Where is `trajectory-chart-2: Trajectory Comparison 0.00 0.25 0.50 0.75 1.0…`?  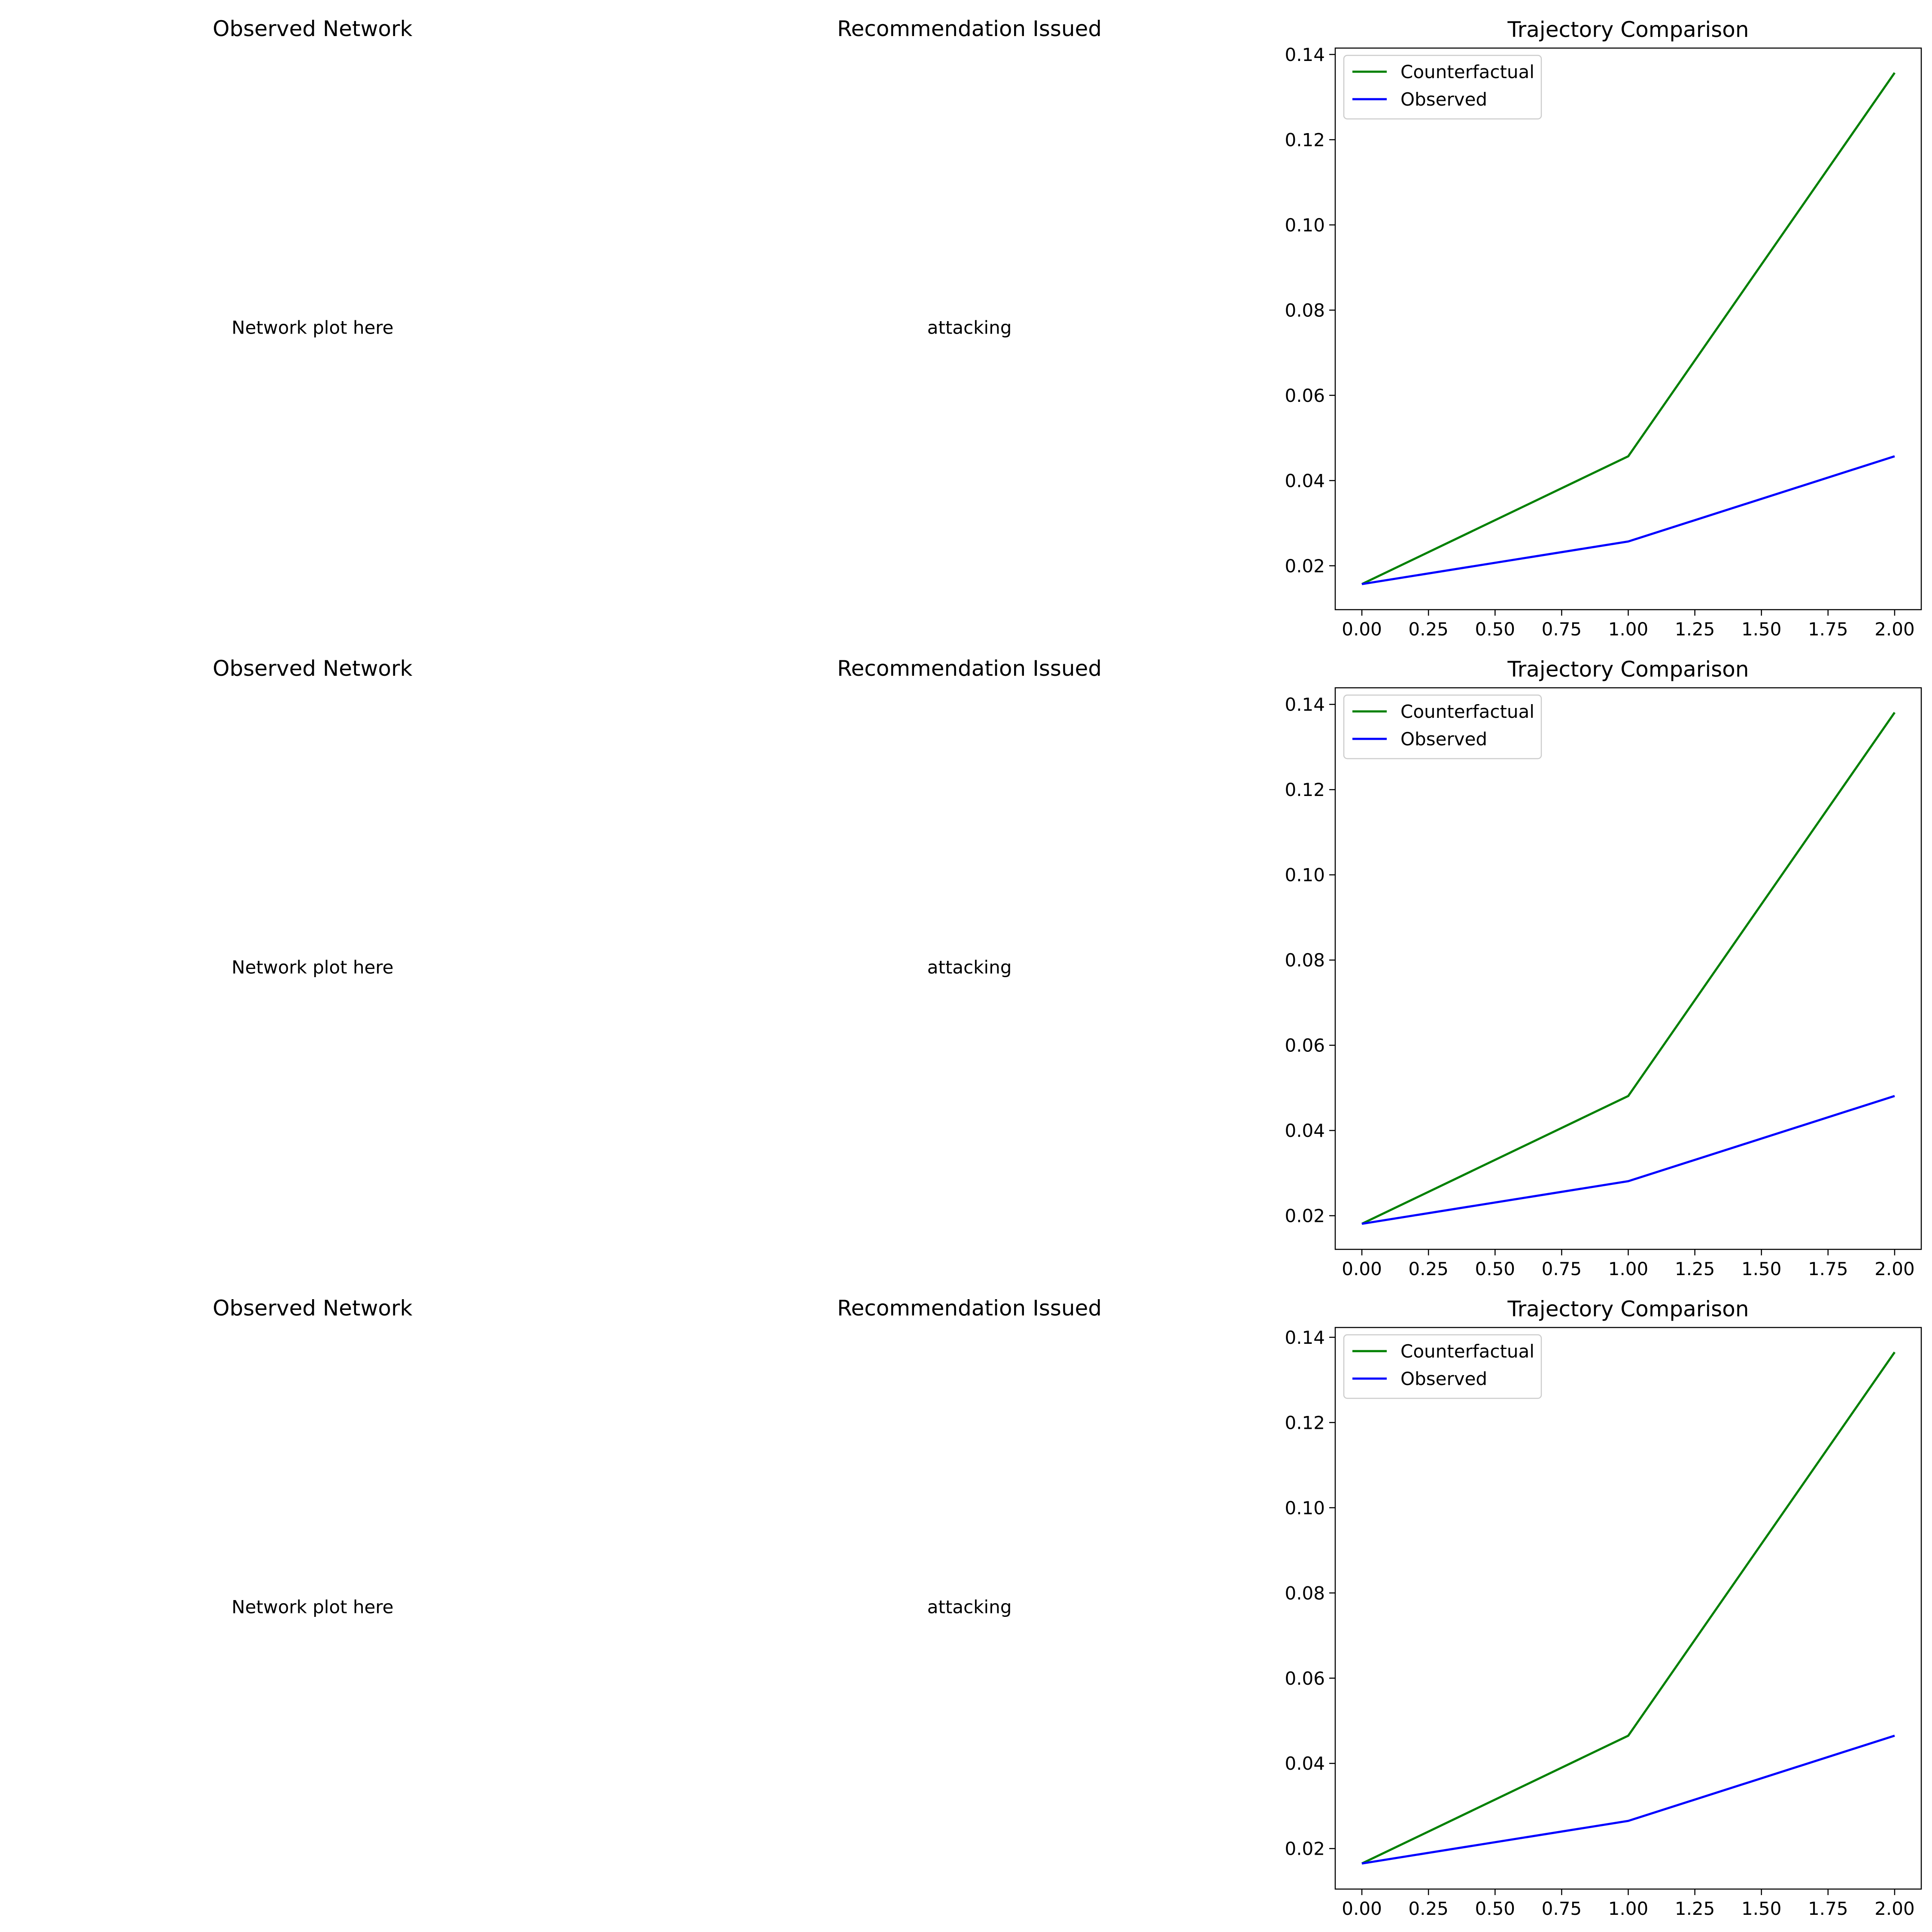
trajectory-chart-2: Trajectory Comparison 0.00 0.25 0.50 0.75 1.0… is located at coordinates (1603, 968).